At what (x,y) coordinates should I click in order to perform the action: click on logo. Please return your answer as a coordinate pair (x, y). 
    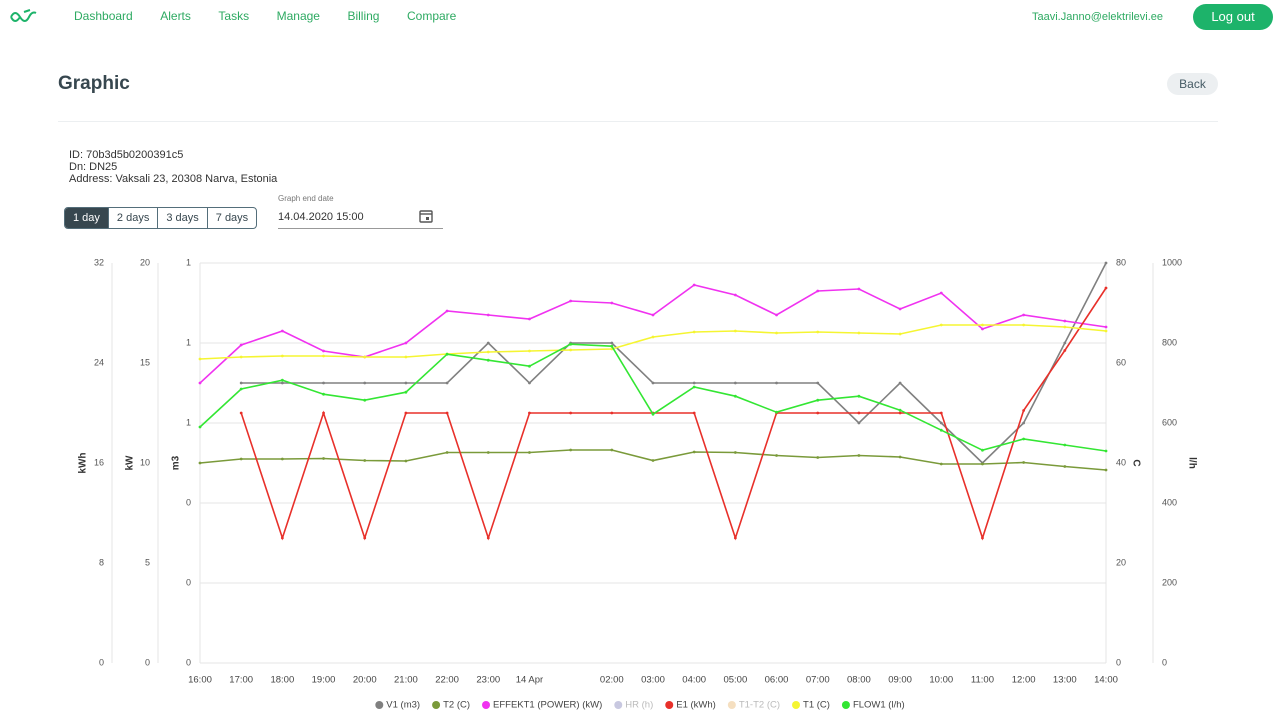
    Looking at the image, I should click on (23, 17).